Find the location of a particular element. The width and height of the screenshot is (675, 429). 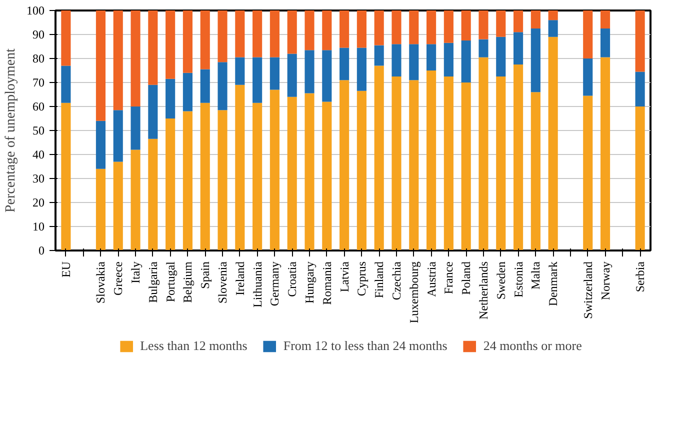

x-tick-label: Portugal is located at coordinates (170, 281).